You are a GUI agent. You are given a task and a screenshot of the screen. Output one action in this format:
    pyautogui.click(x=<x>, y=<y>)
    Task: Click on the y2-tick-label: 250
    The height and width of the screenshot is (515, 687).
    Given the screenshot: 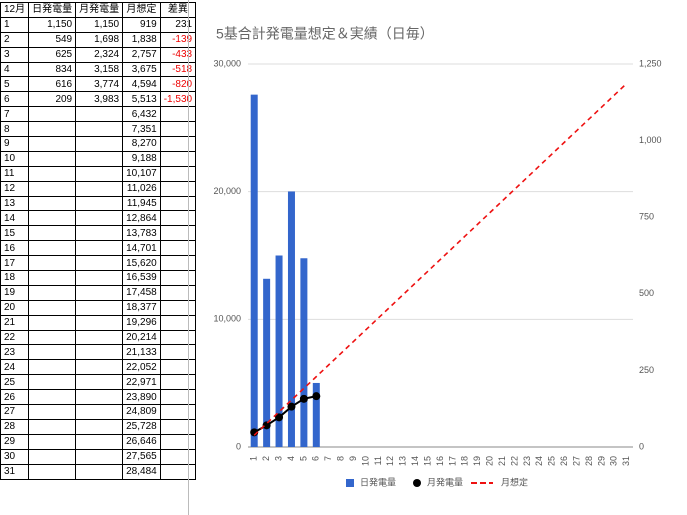 What is the action you would take?
    pyautogui.click(x=646, y=370)
    